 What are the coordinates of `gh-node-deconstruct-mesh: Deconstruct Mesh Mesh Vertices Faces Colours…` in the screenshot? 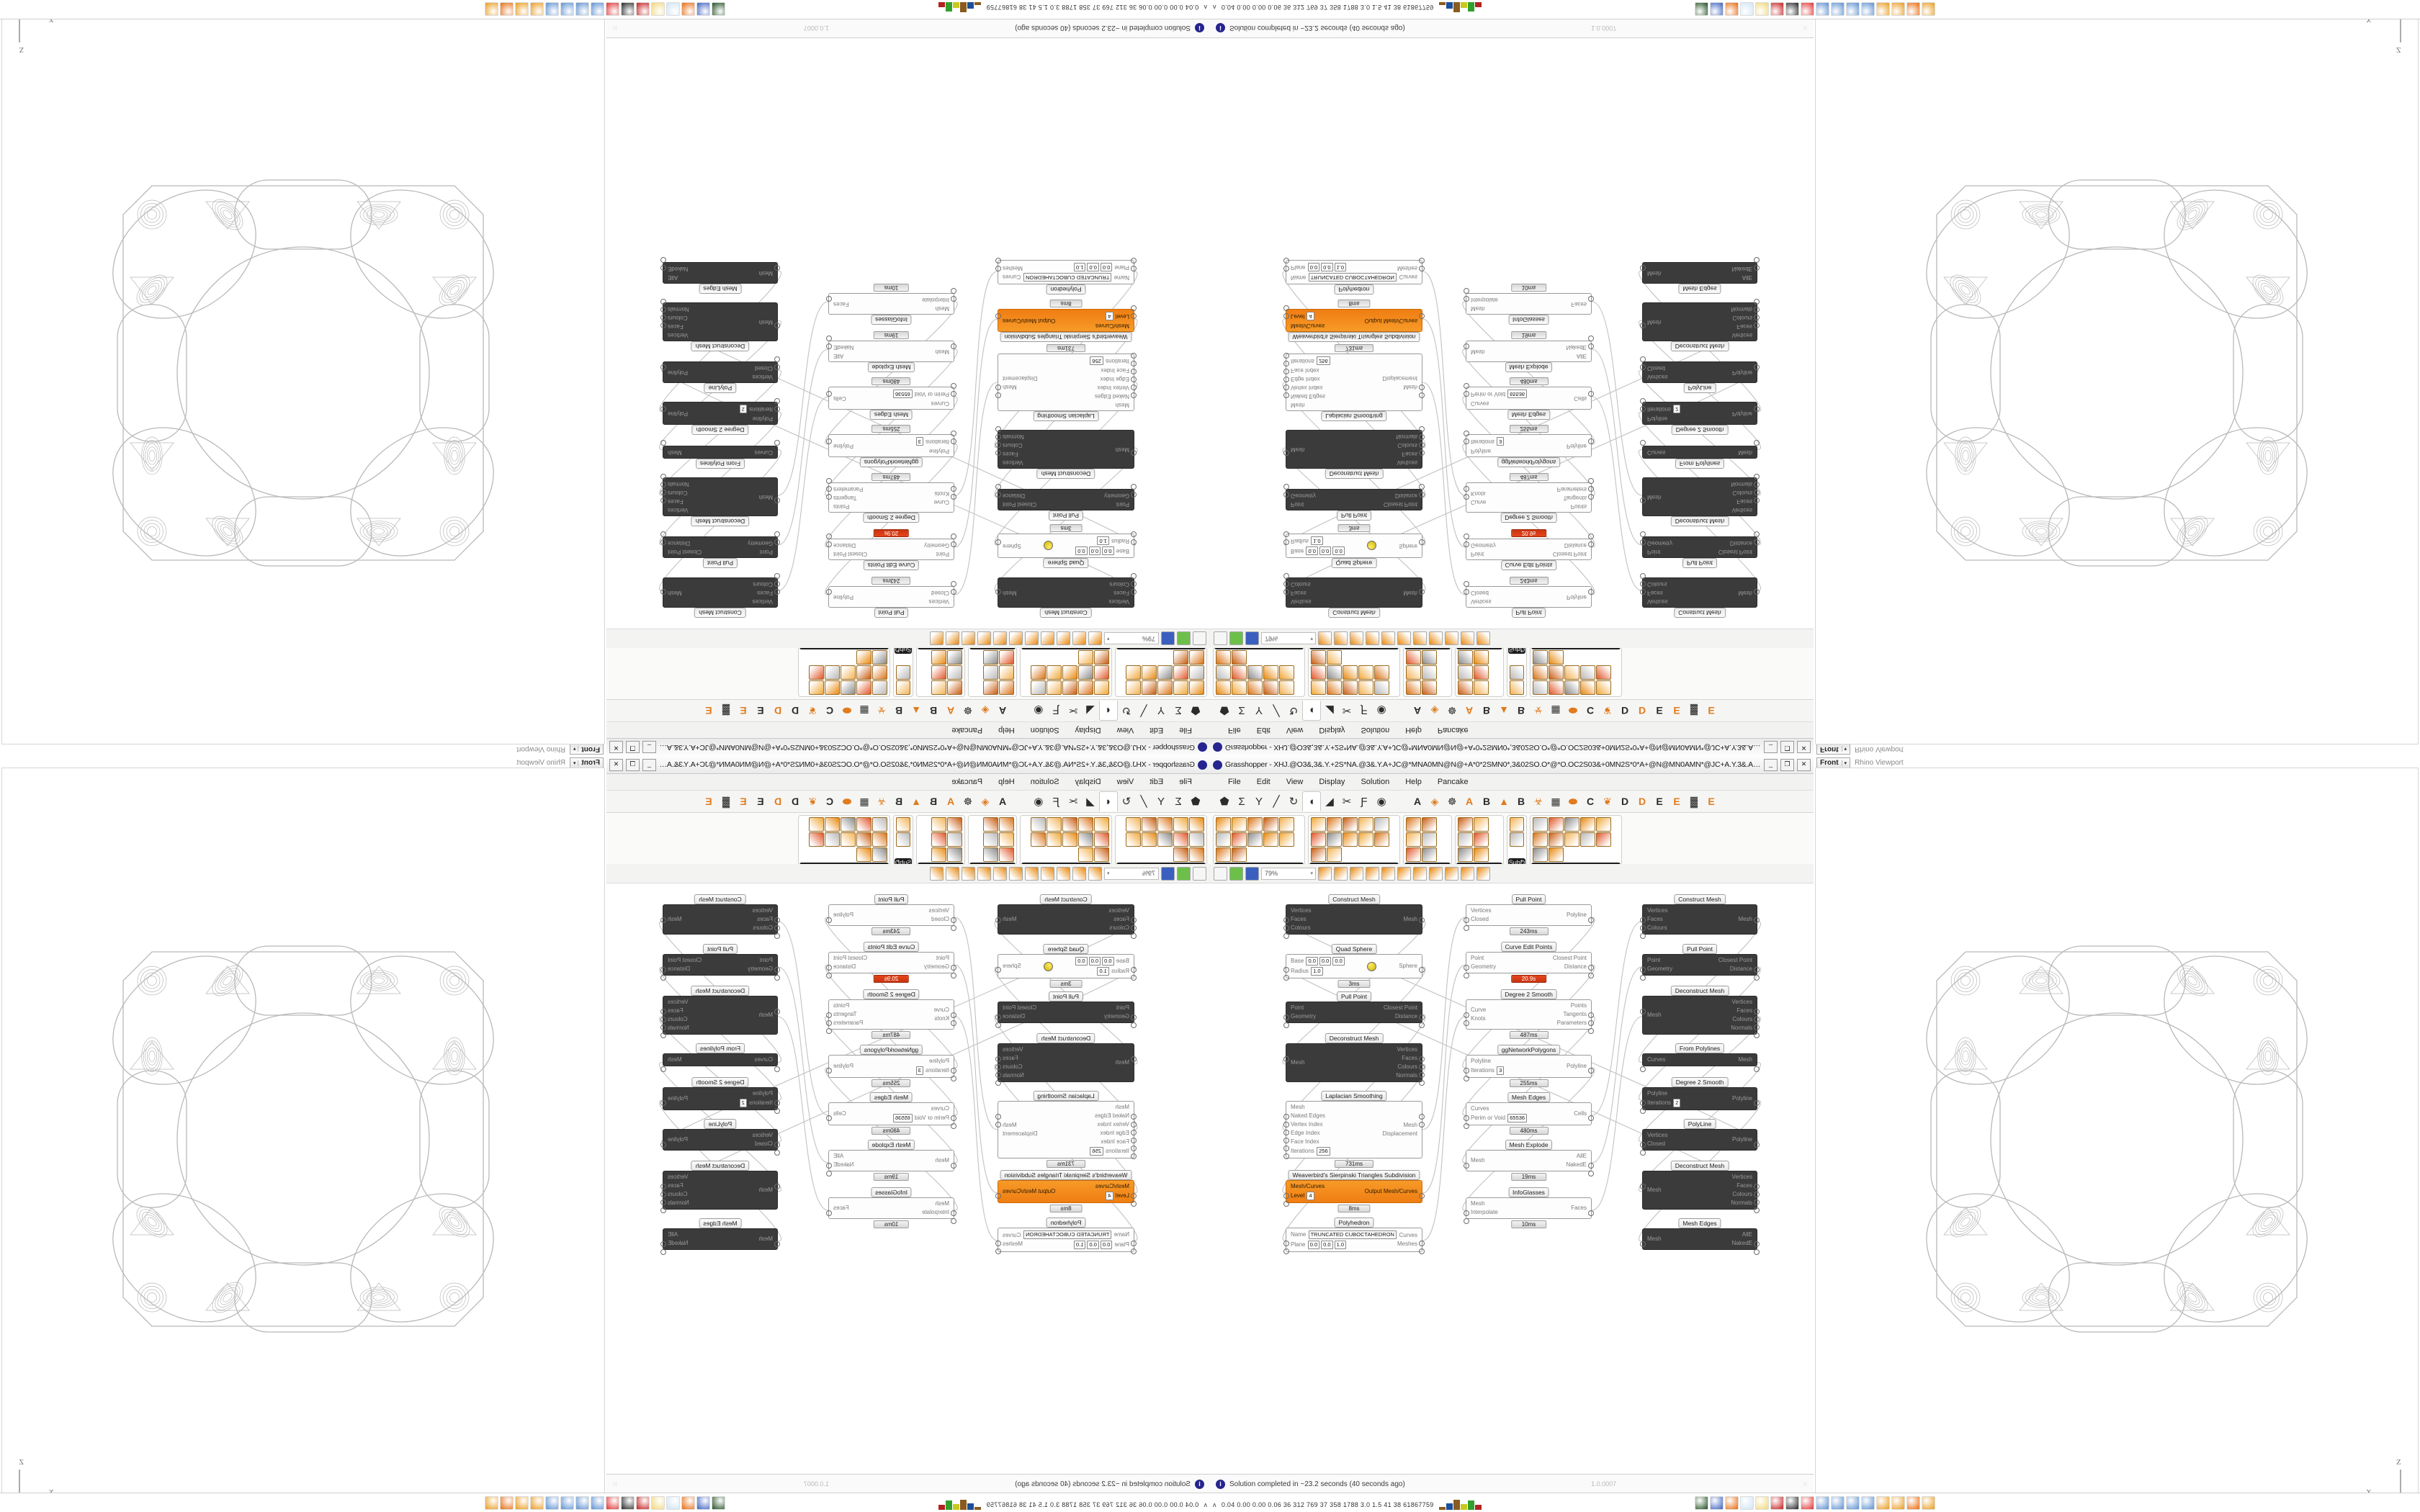 It's located at (720, 500).